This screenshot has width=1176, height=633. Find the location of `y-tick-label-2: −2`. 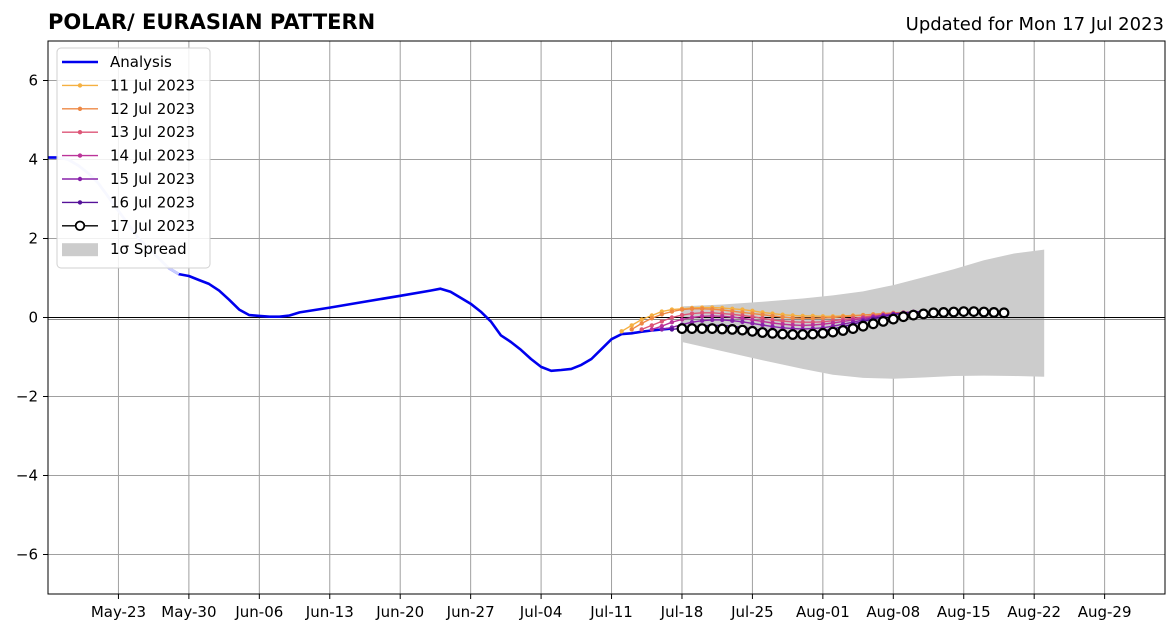

y-tick-label-2: −2 is located at coordinates (27, 397).